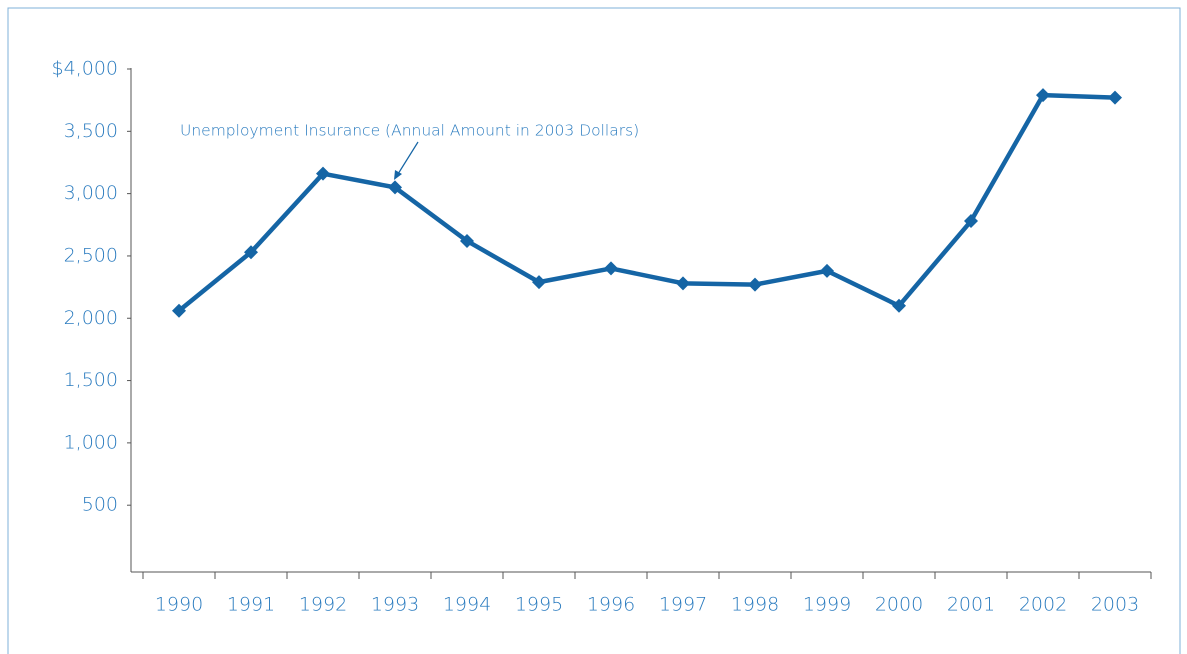 This screenshot has width=1187, height=654. I want to click on y-tick-label: 2,000, so click(91, 318).